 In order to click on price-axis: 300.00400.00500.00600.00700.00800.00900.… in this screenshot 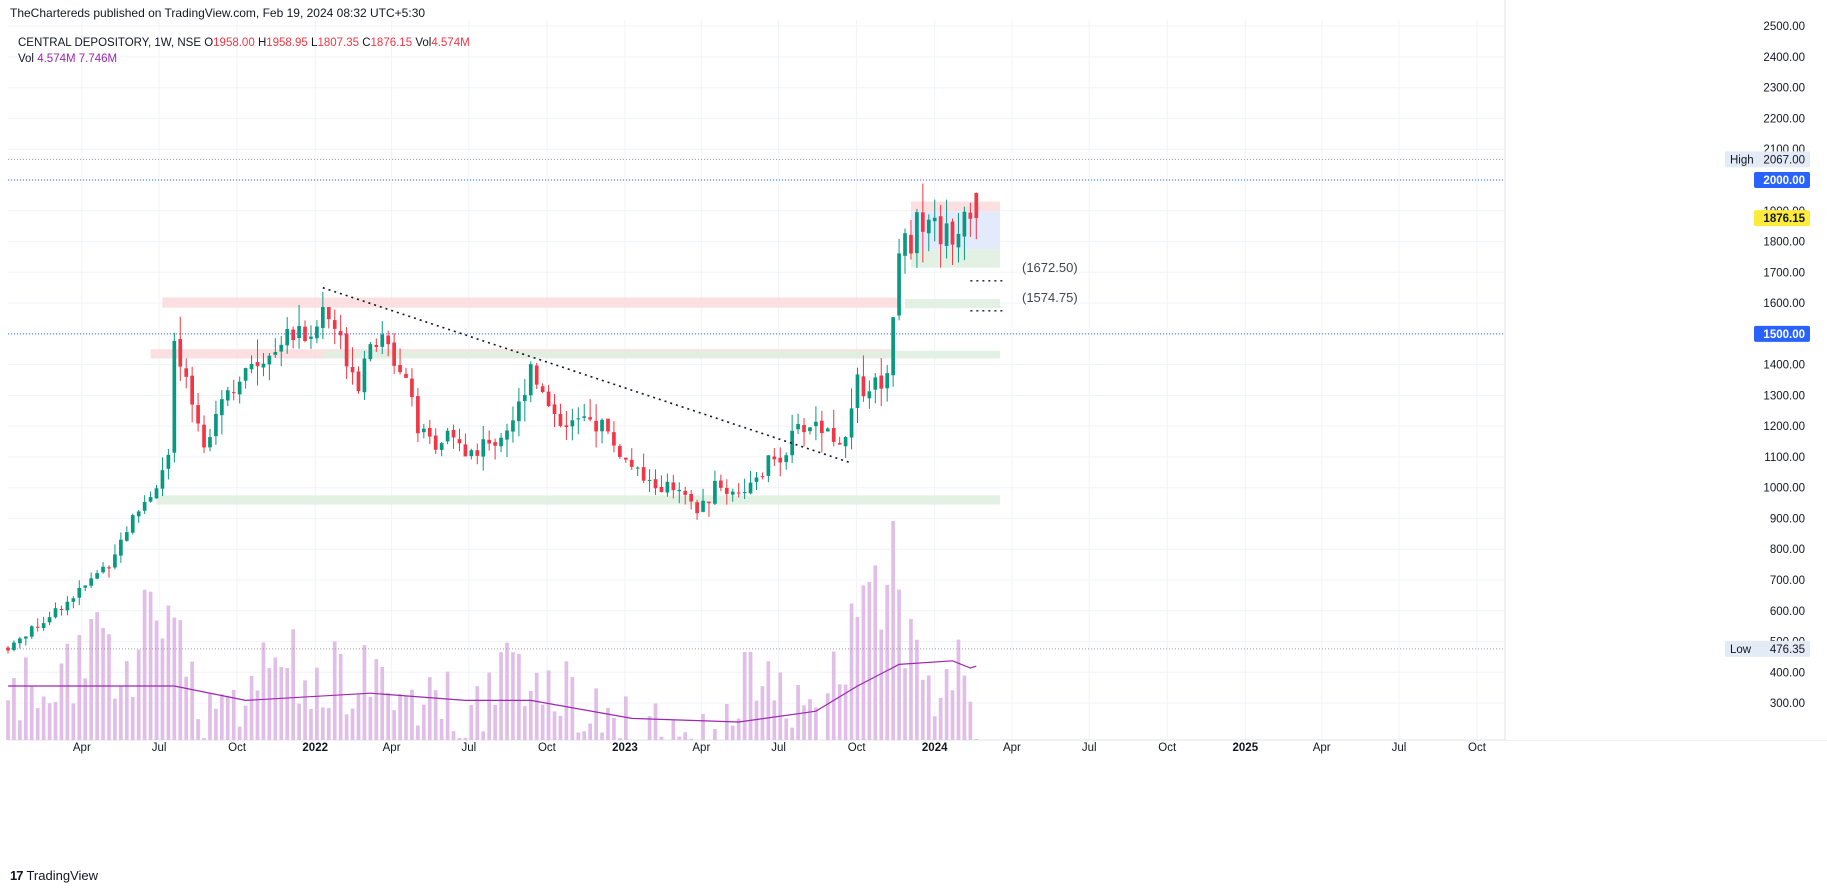, I will do `click(1666, 370)`.